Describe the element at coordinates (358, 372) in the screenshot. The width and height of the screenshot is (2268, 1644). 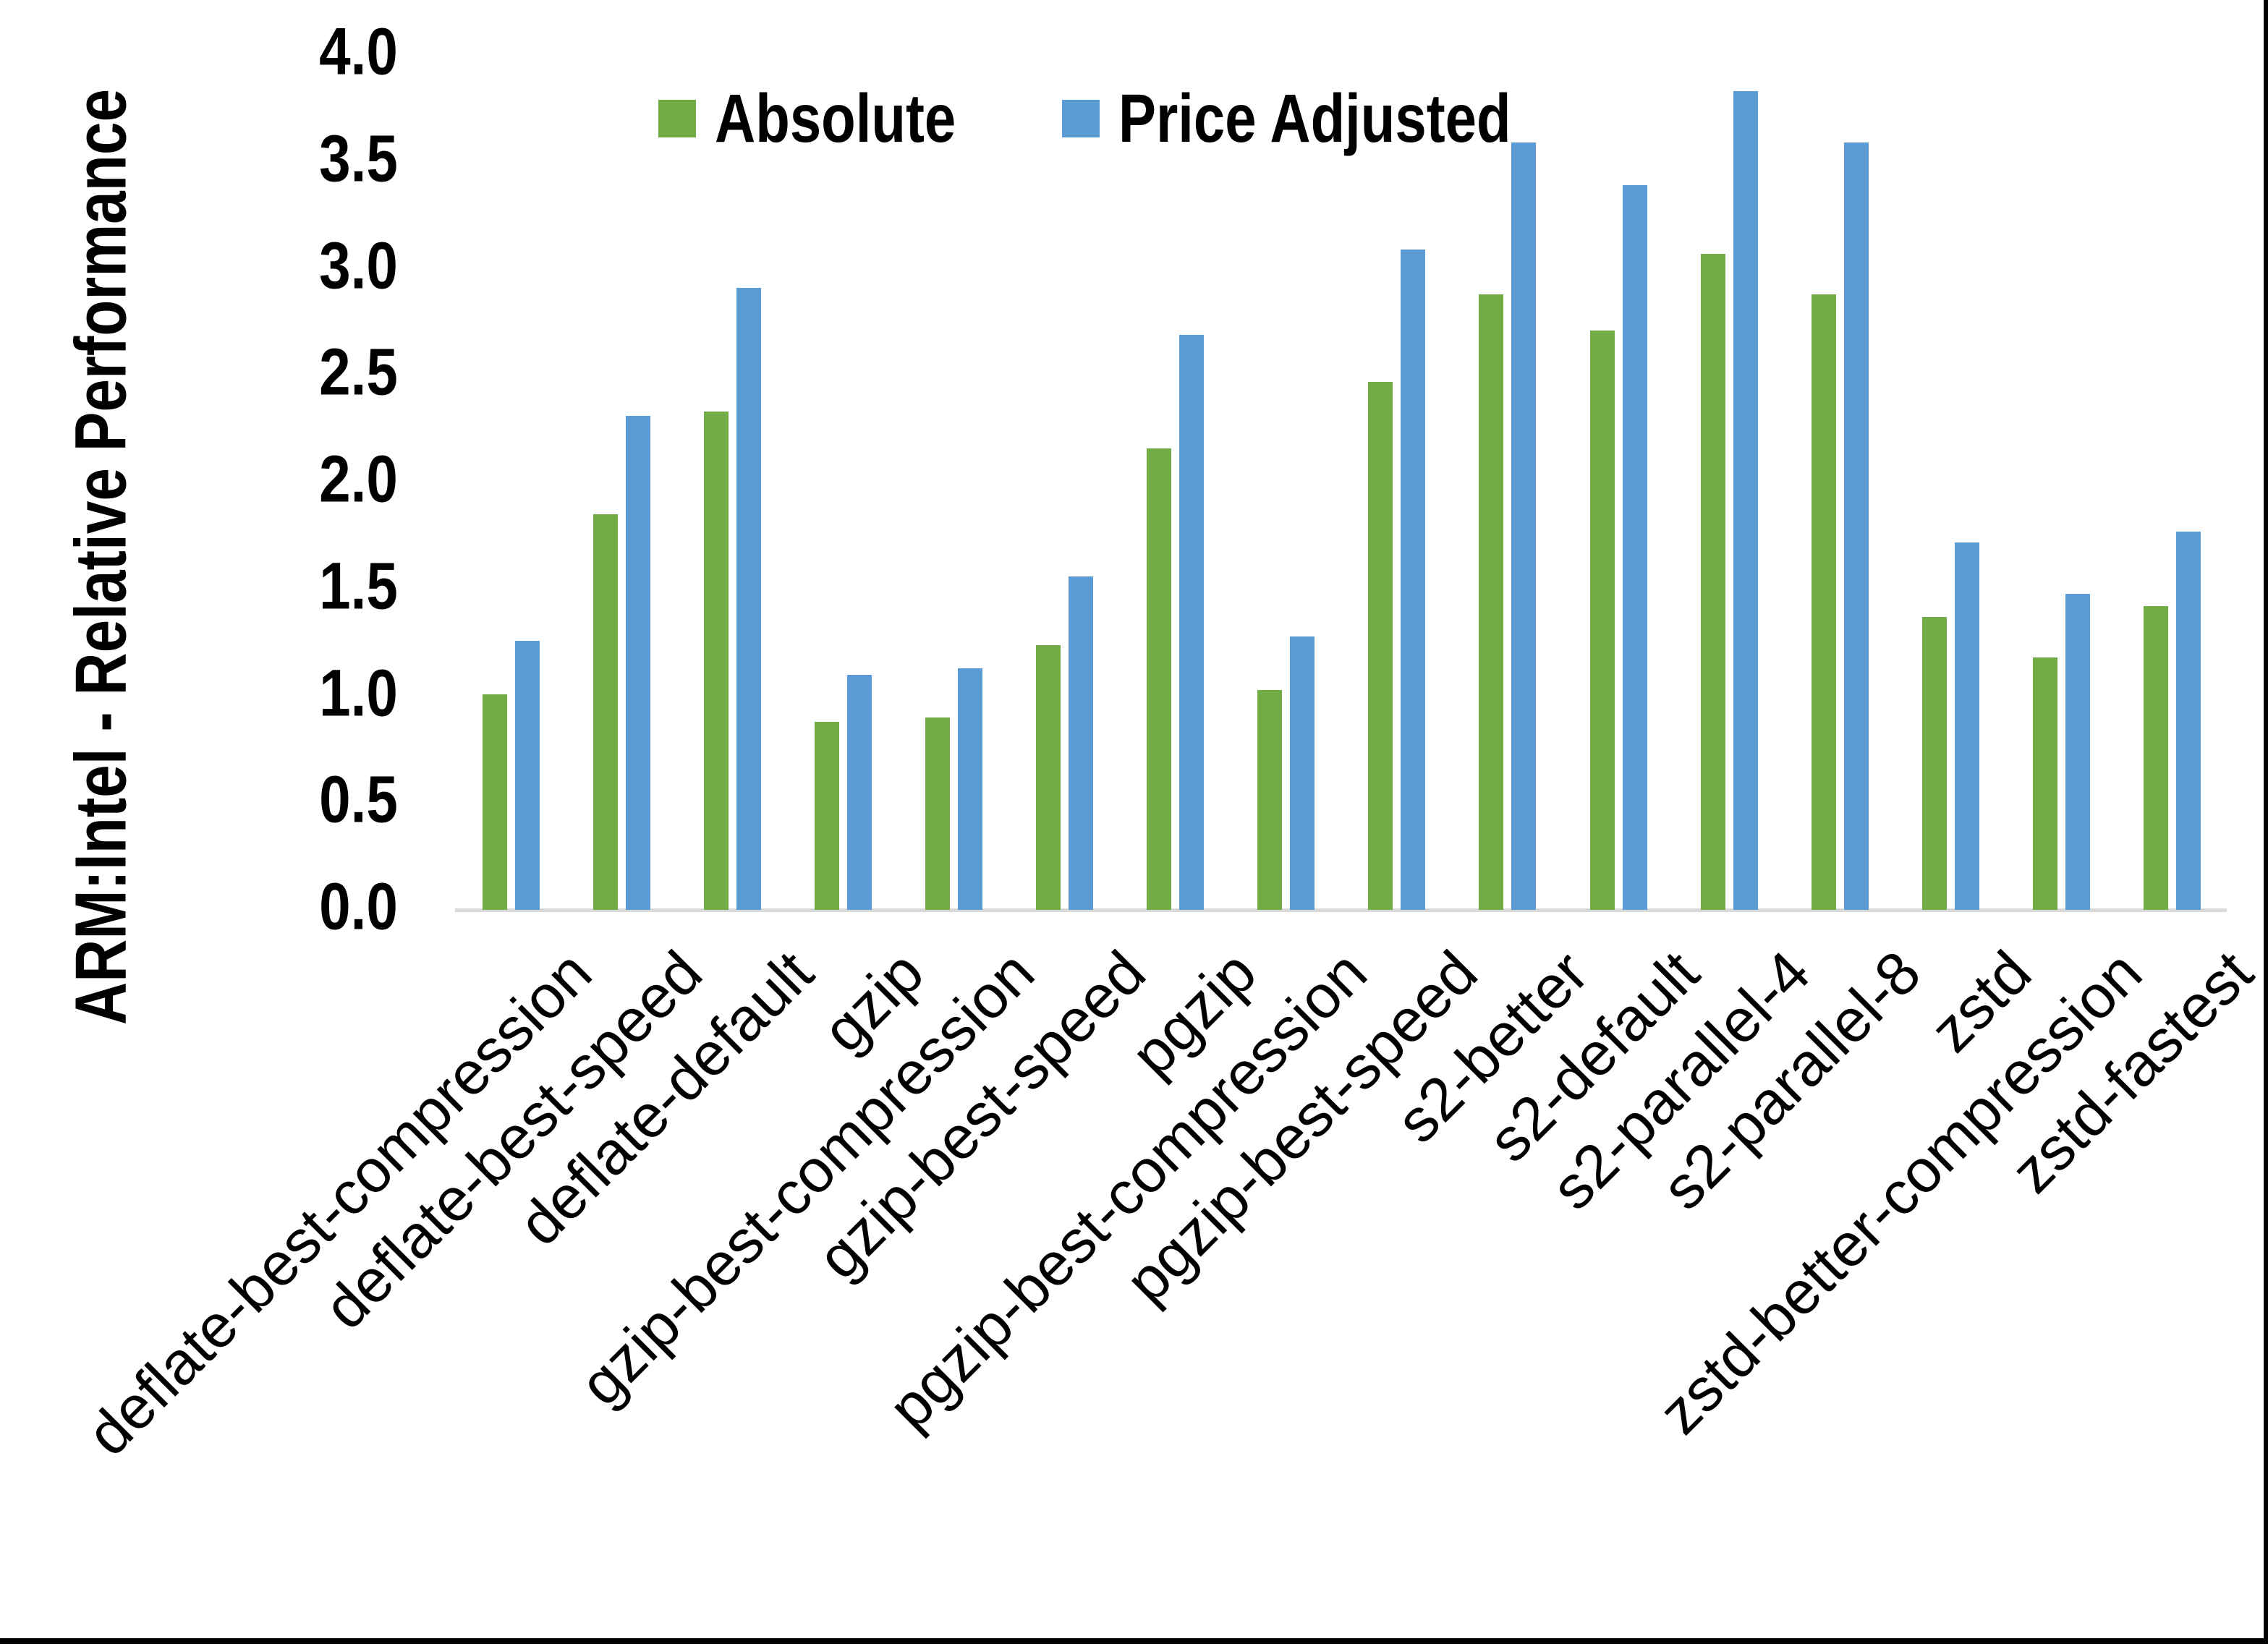
I see `y-tick-label-2.5: 2.5` at that location.